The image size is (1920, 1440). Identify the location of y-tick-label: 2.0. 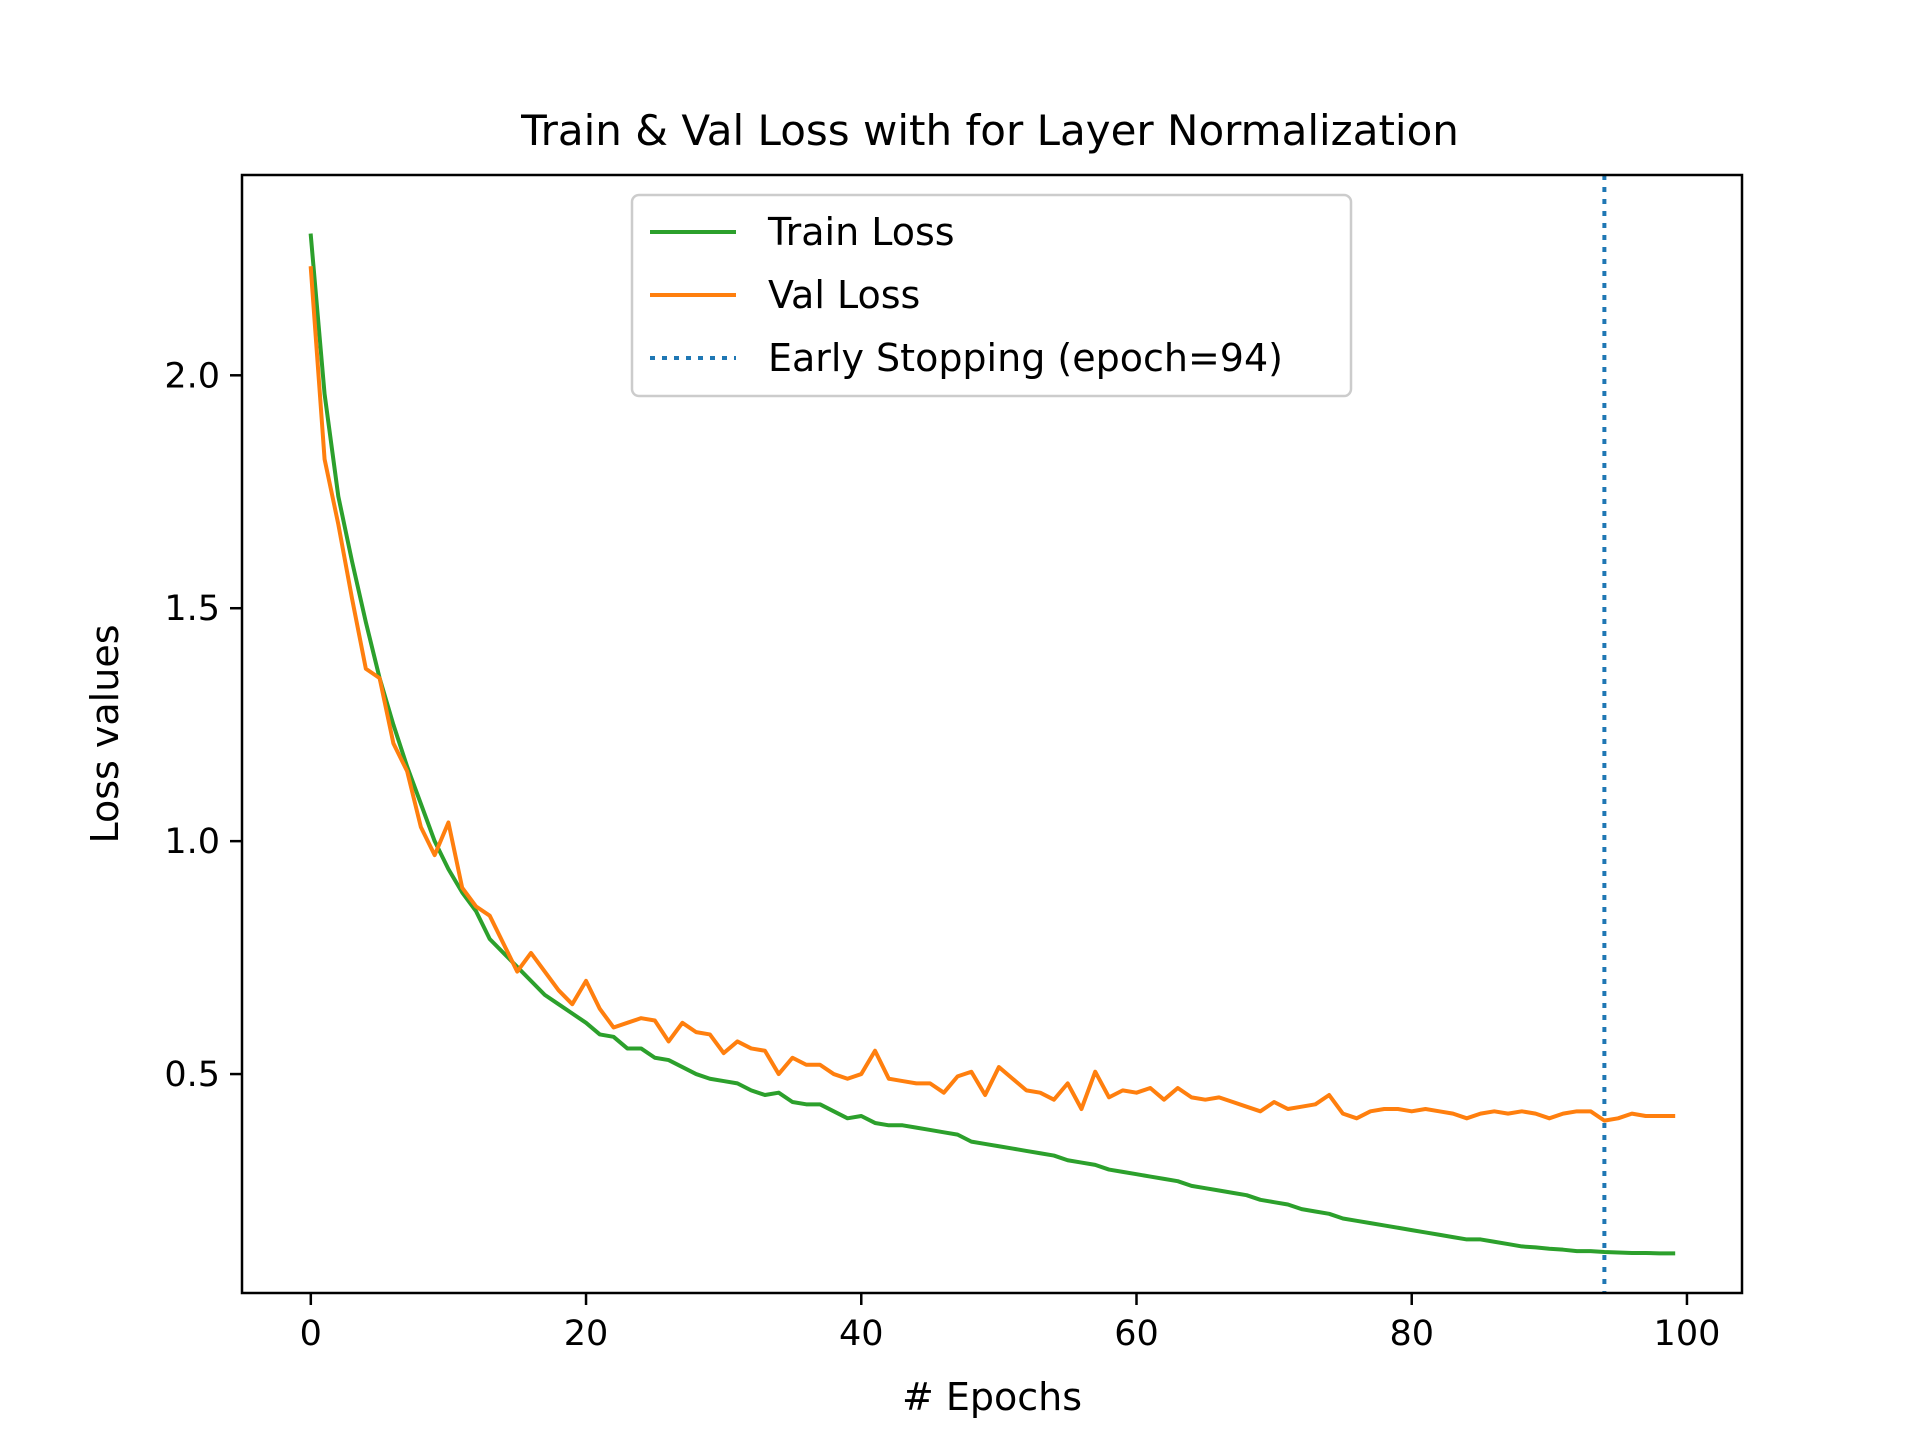
(192, 376).